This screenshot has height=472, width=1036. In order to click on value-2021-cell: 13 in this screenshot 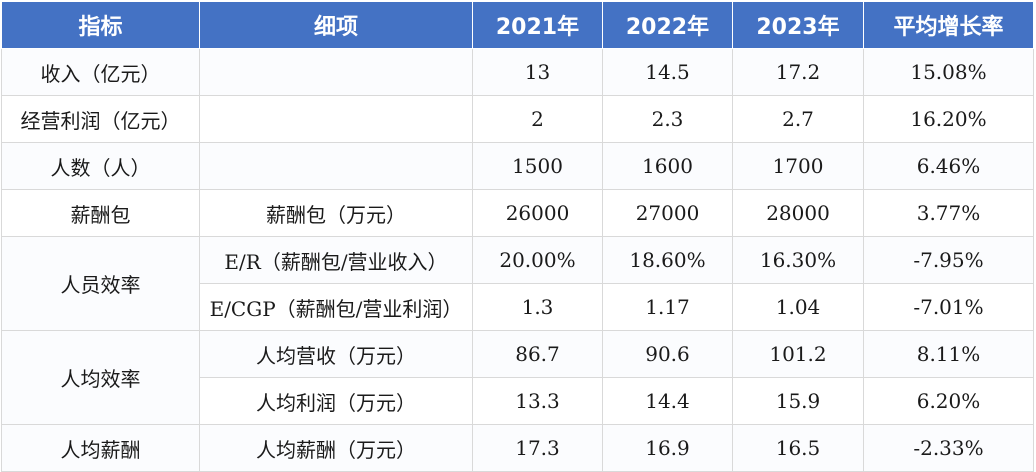, I will do `click(537, 72)`.